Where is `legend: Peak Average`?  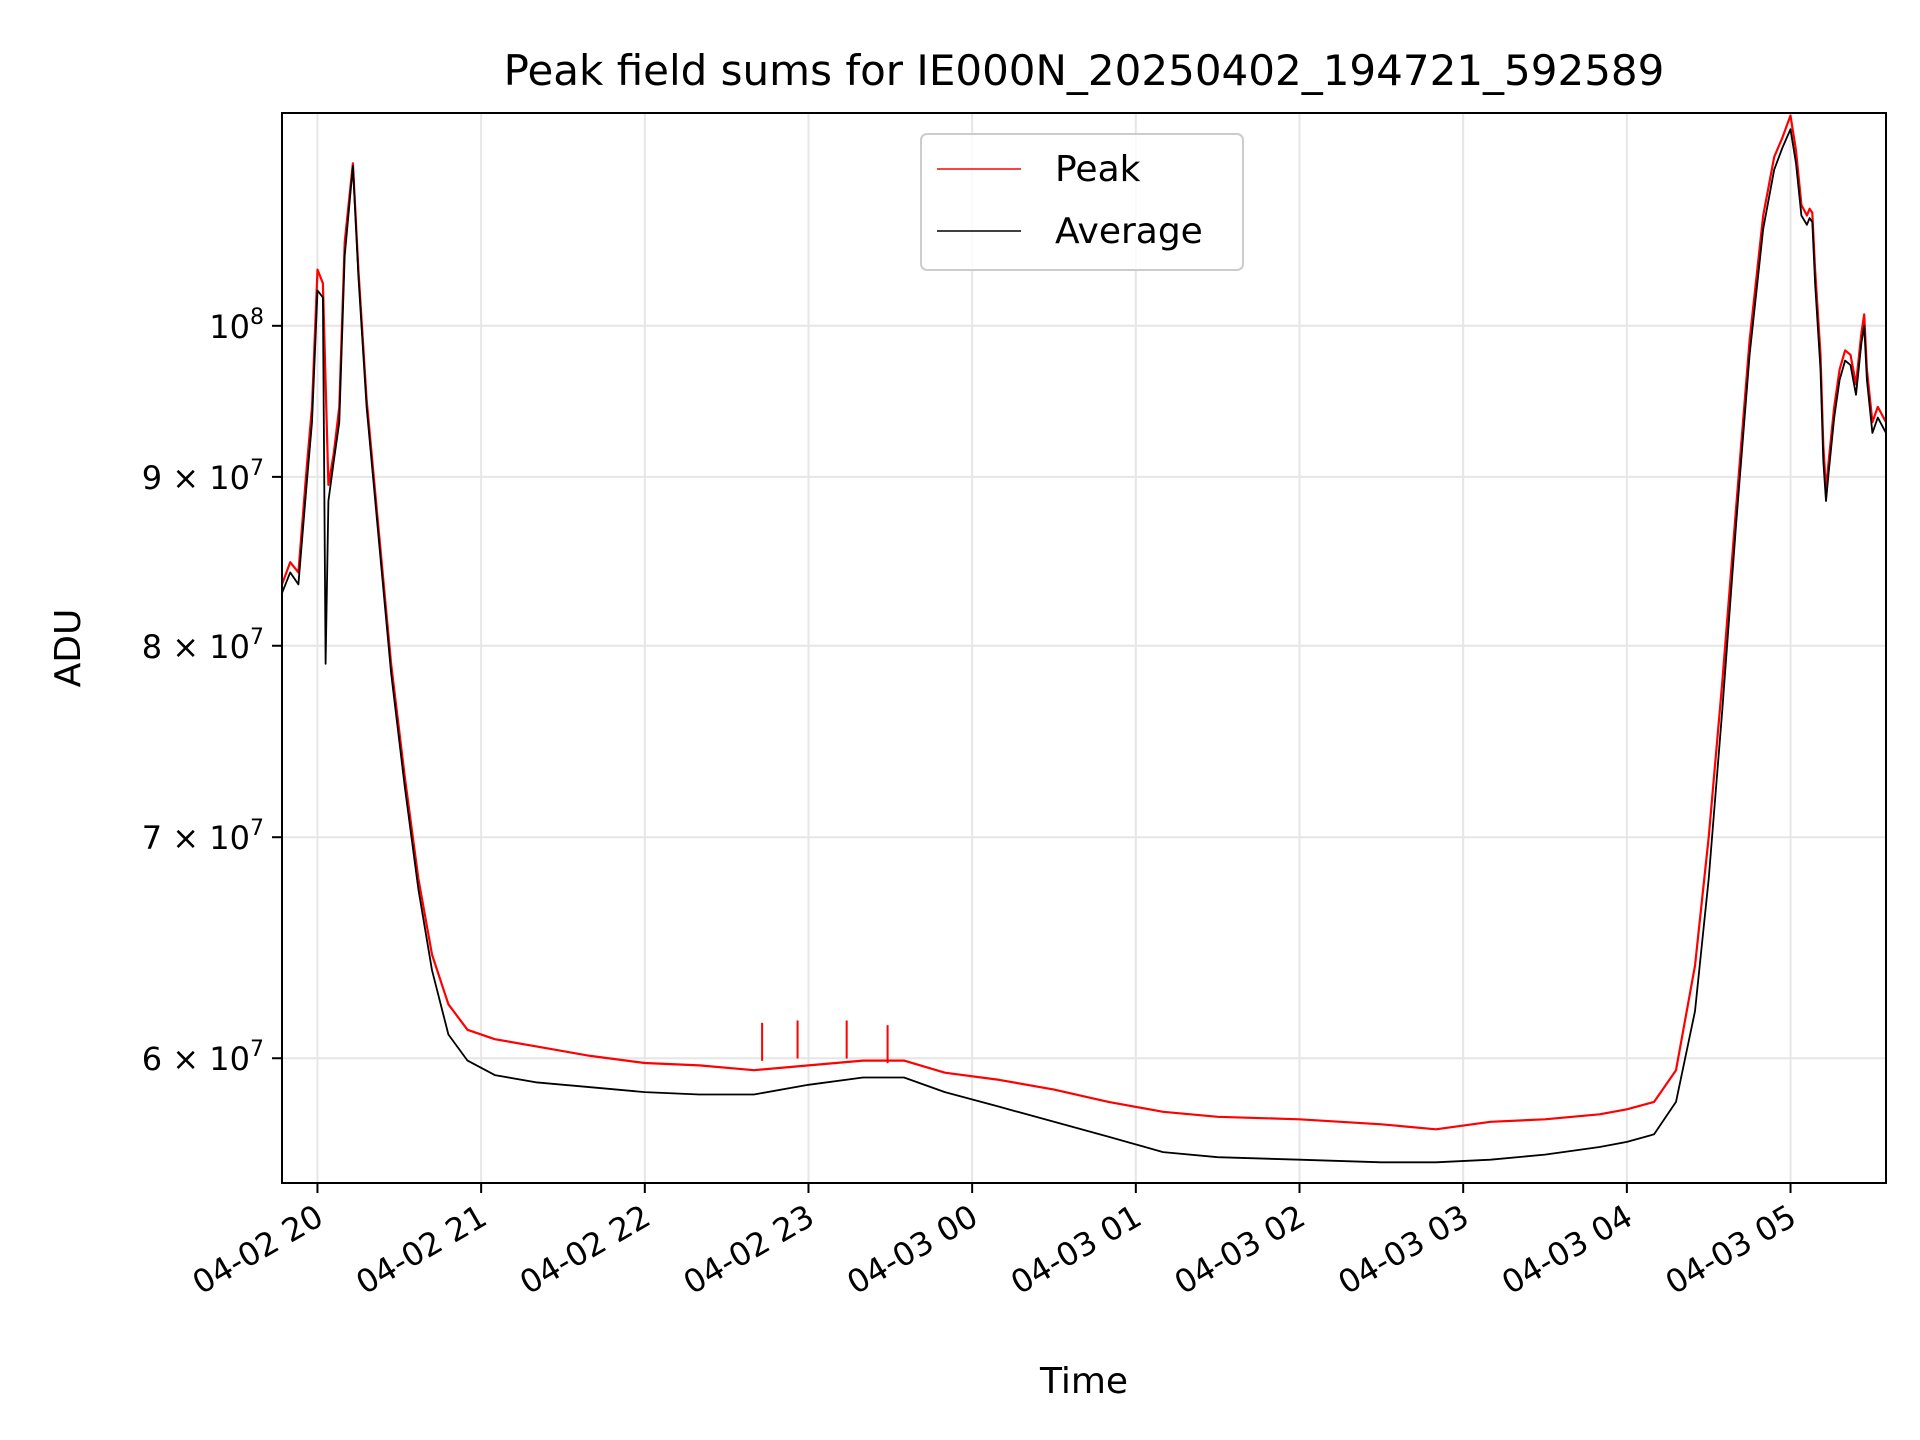
legend: Peak Average is located at coordinates (1082, 202).